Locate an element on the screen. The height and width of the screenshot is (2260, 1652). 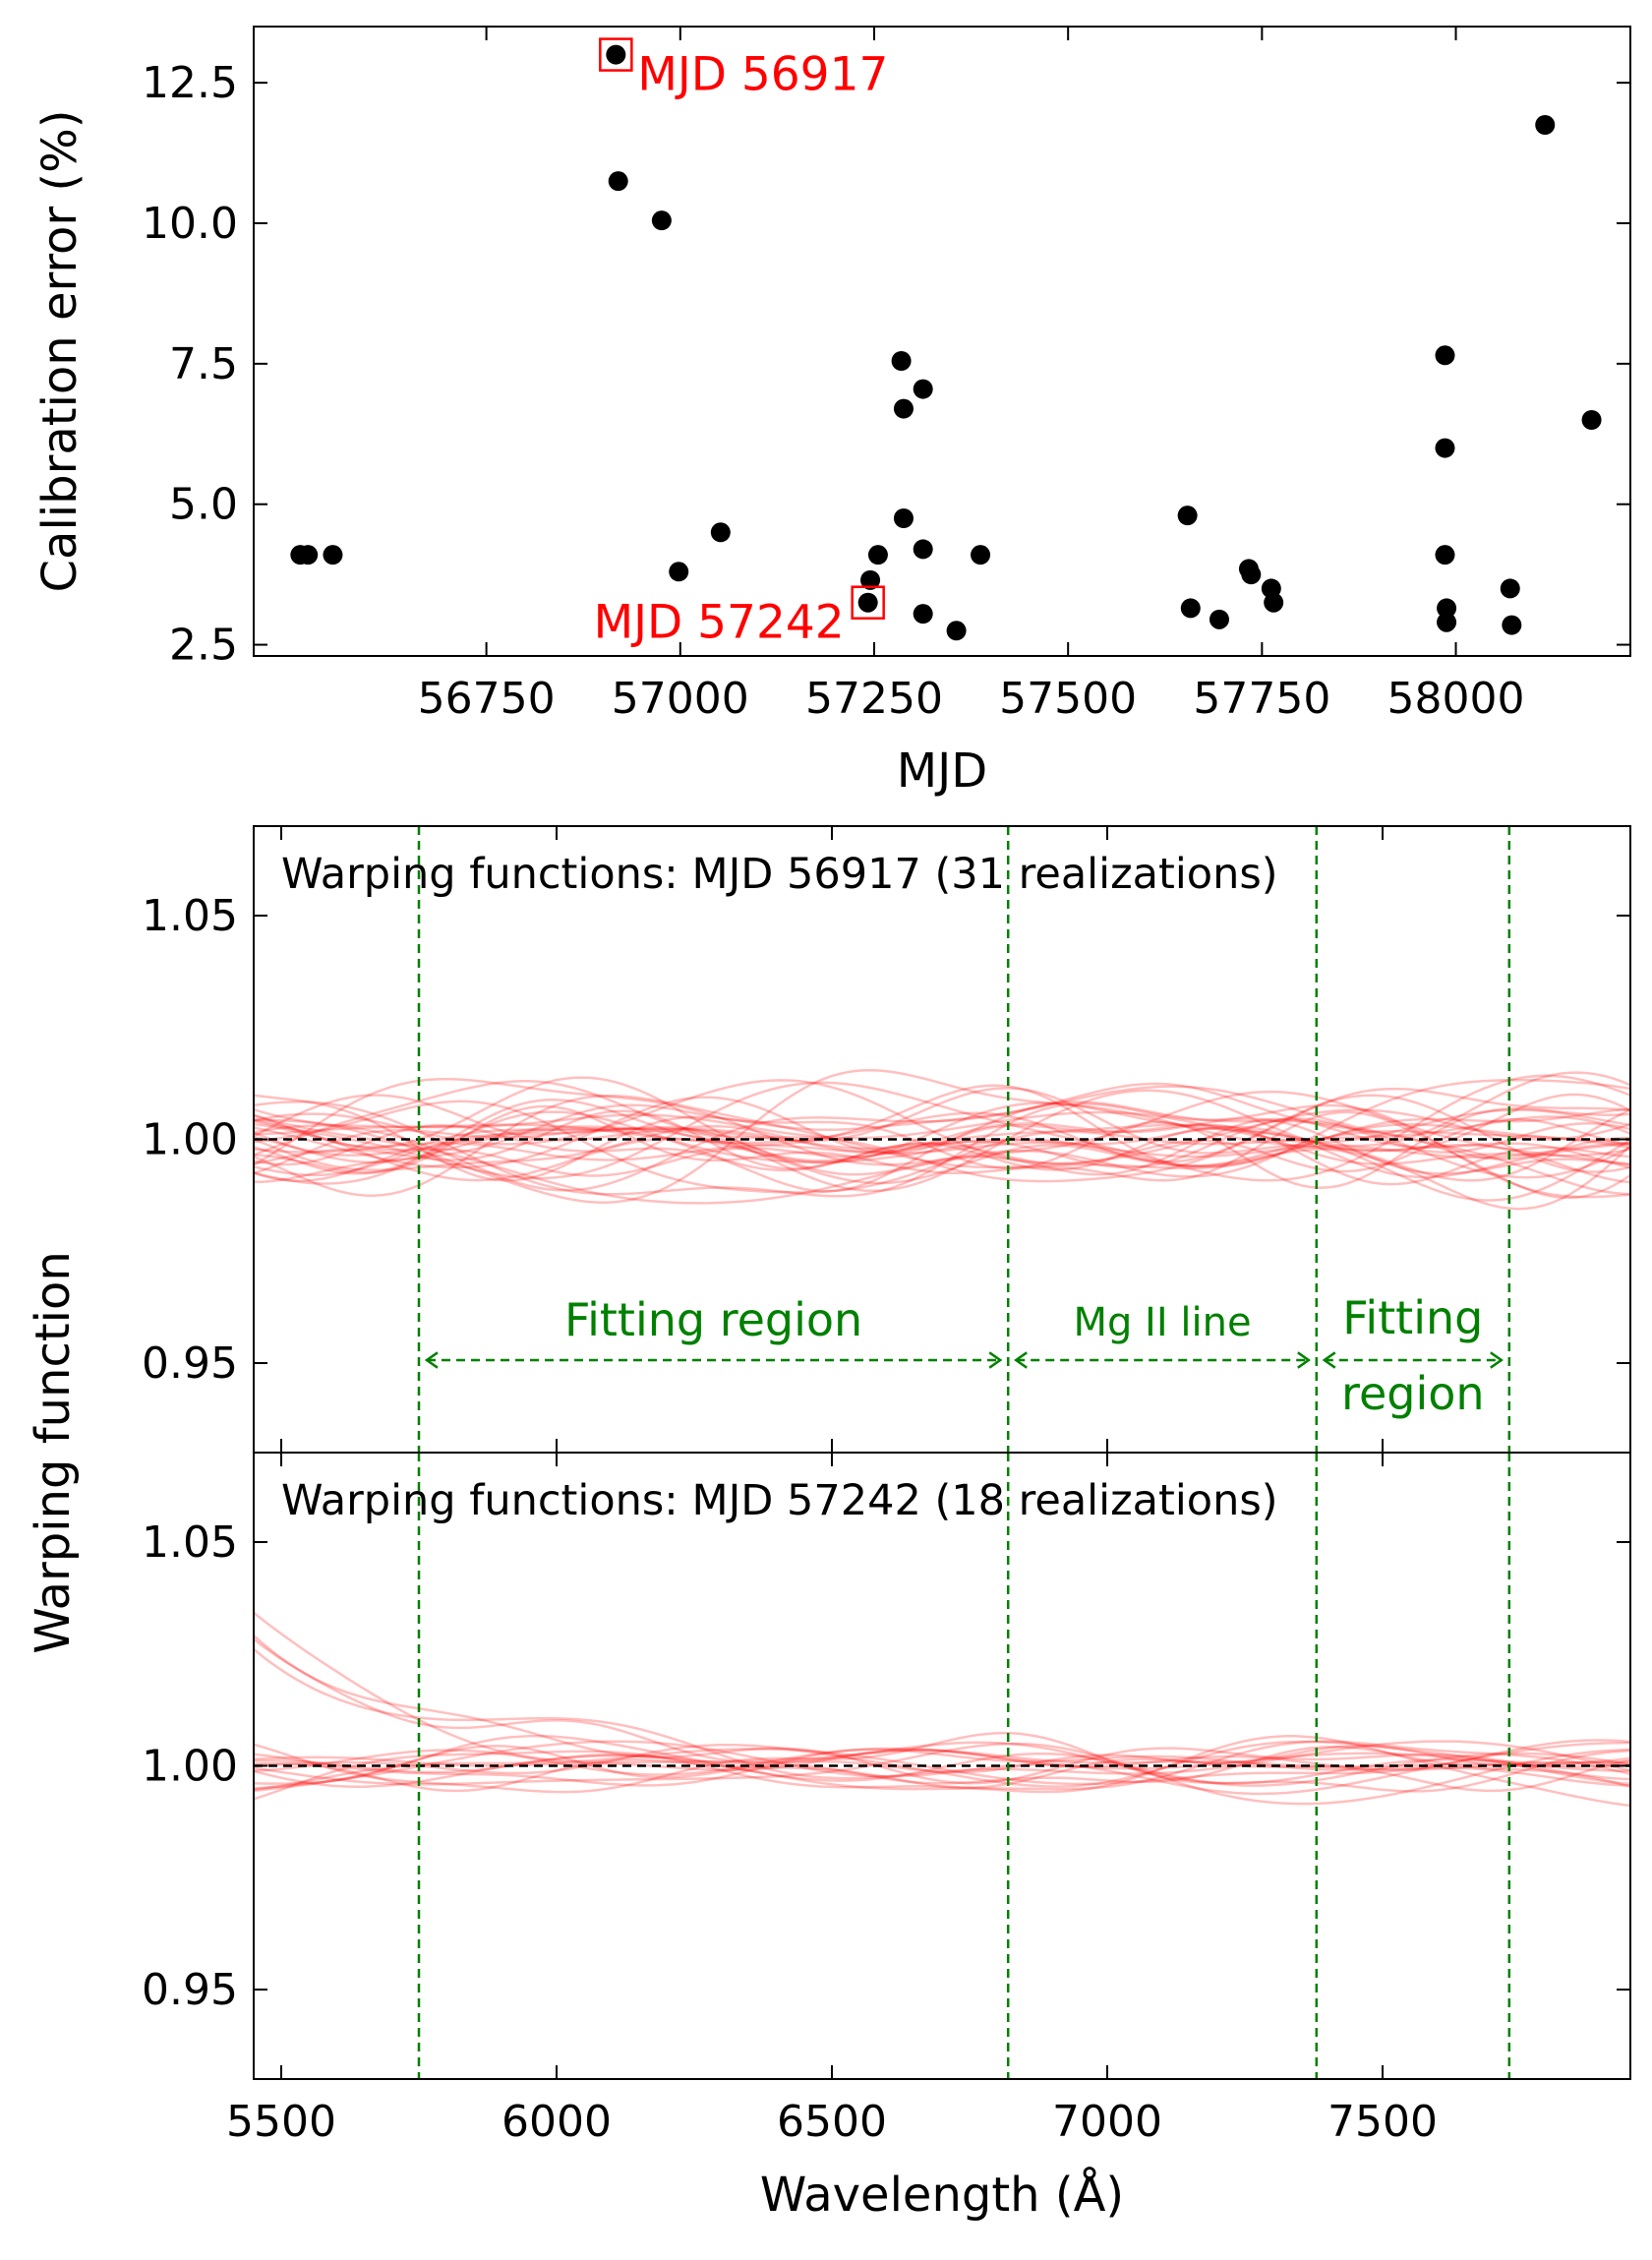
warp-xtick-label: 5500 is located at coordinates (281, 2122).